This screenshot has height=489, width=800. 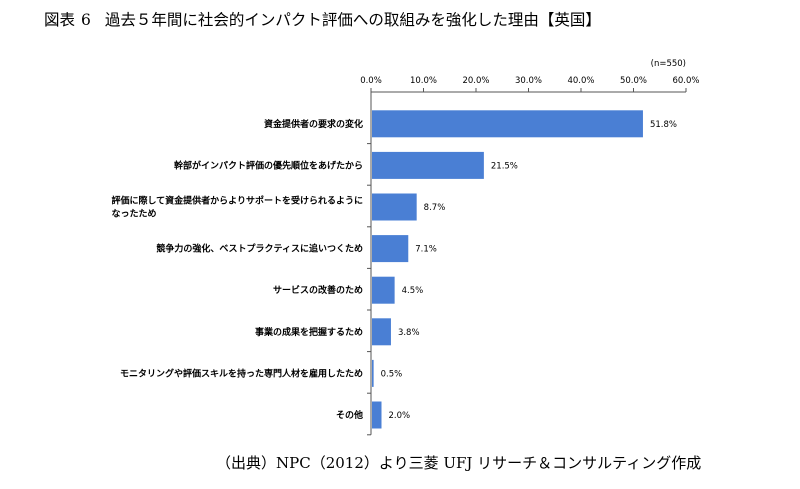 I want to click on x-tick-label: 50.0%, so click(x=633, y=81).